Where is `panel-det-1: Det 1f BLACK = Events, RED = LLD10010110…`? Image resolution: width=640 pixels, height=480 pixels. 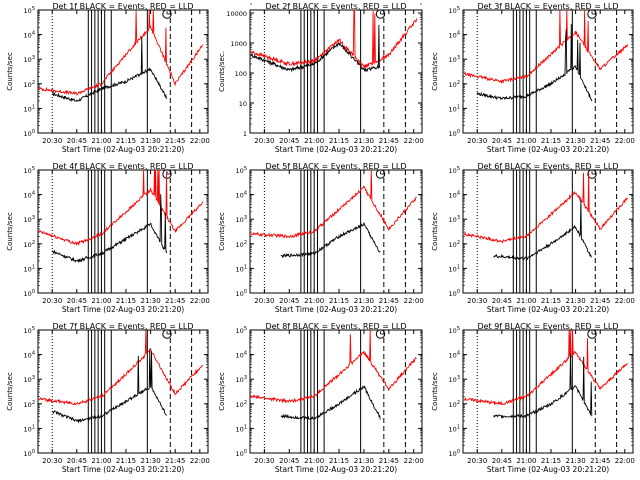 panel-det-1: Det 1f BLACK = Events, RED = LLD10010110… is located at coordinates (108, 78).